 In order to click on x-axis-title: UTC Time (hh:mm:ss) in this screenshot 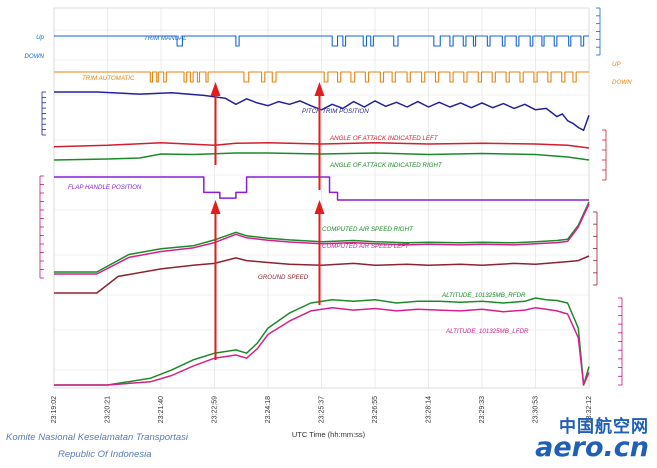, I will do `click(328, 434)`.